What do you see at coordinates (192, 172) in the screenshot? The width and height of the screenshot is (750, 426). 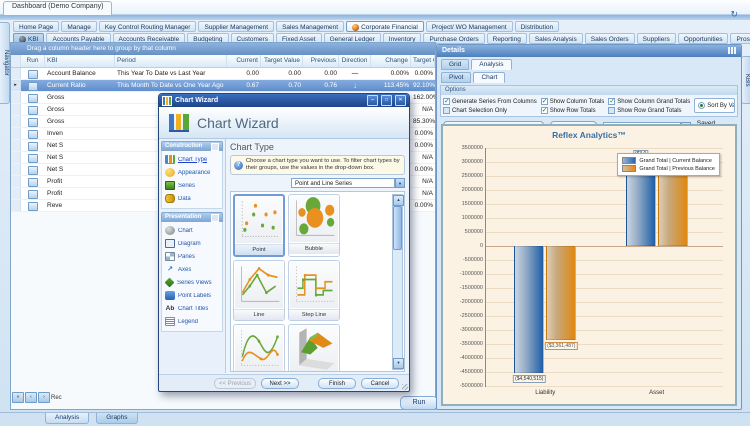 I see `sidebar-item-appearance: Appearance` at bounding box center [192, 172].